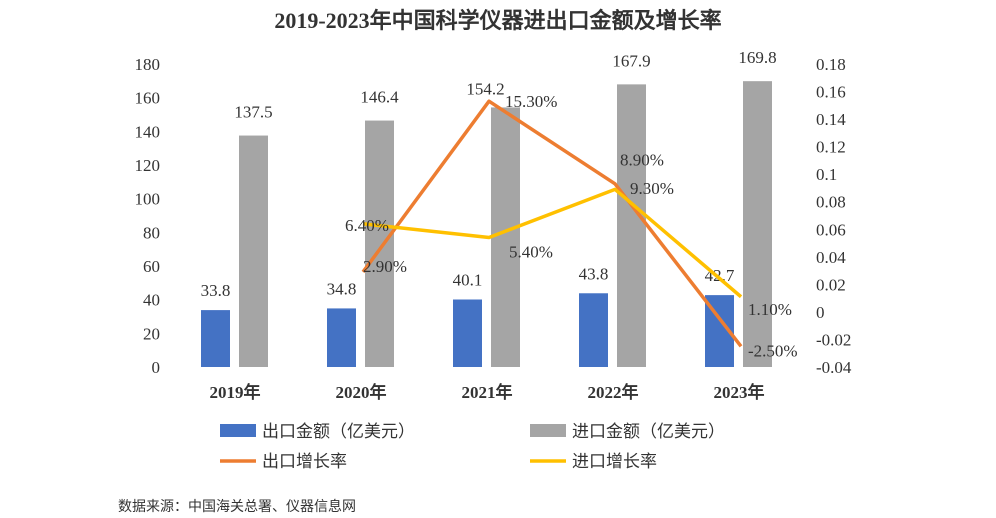 The height and width of the screenshot is (518, 996). I want to click on bar-data-label: 137.5, so click(253, 112).